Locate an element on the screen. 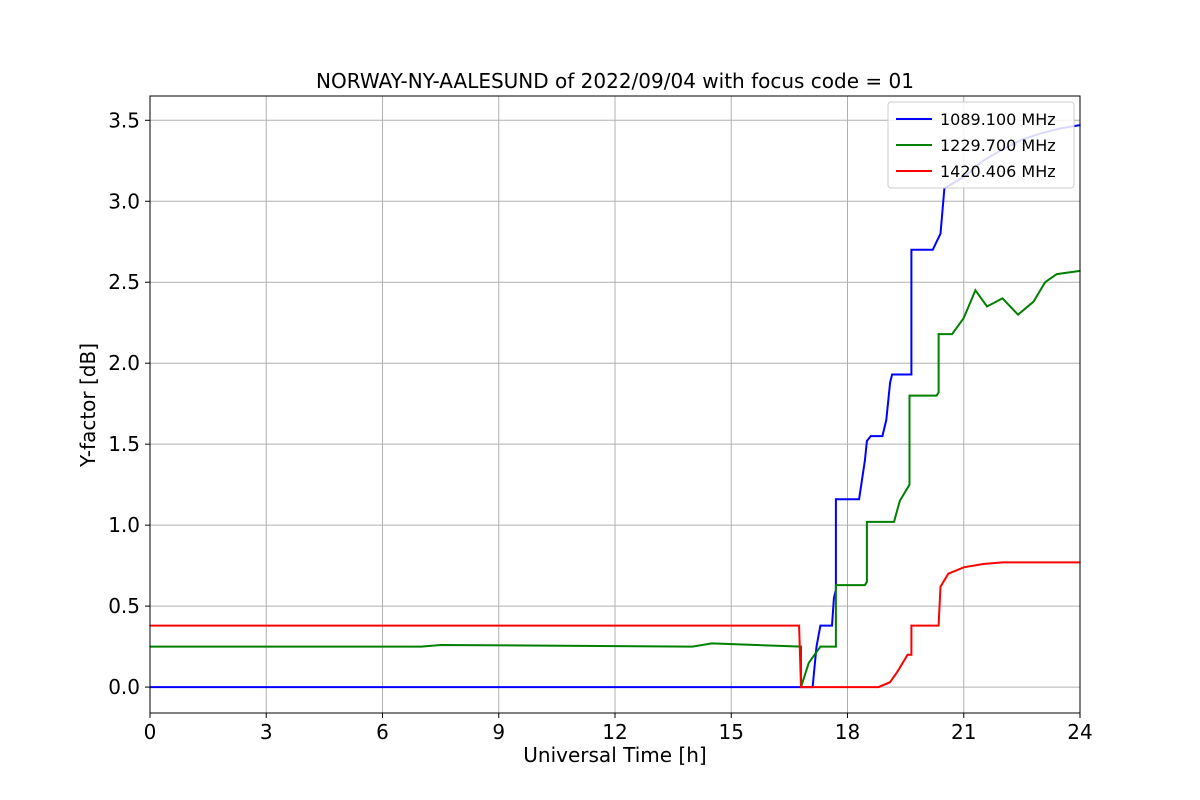 This screenshot has width=1200, height=800. y-axis-label: Y-factor [dB] is located at coordinates (88, 405).